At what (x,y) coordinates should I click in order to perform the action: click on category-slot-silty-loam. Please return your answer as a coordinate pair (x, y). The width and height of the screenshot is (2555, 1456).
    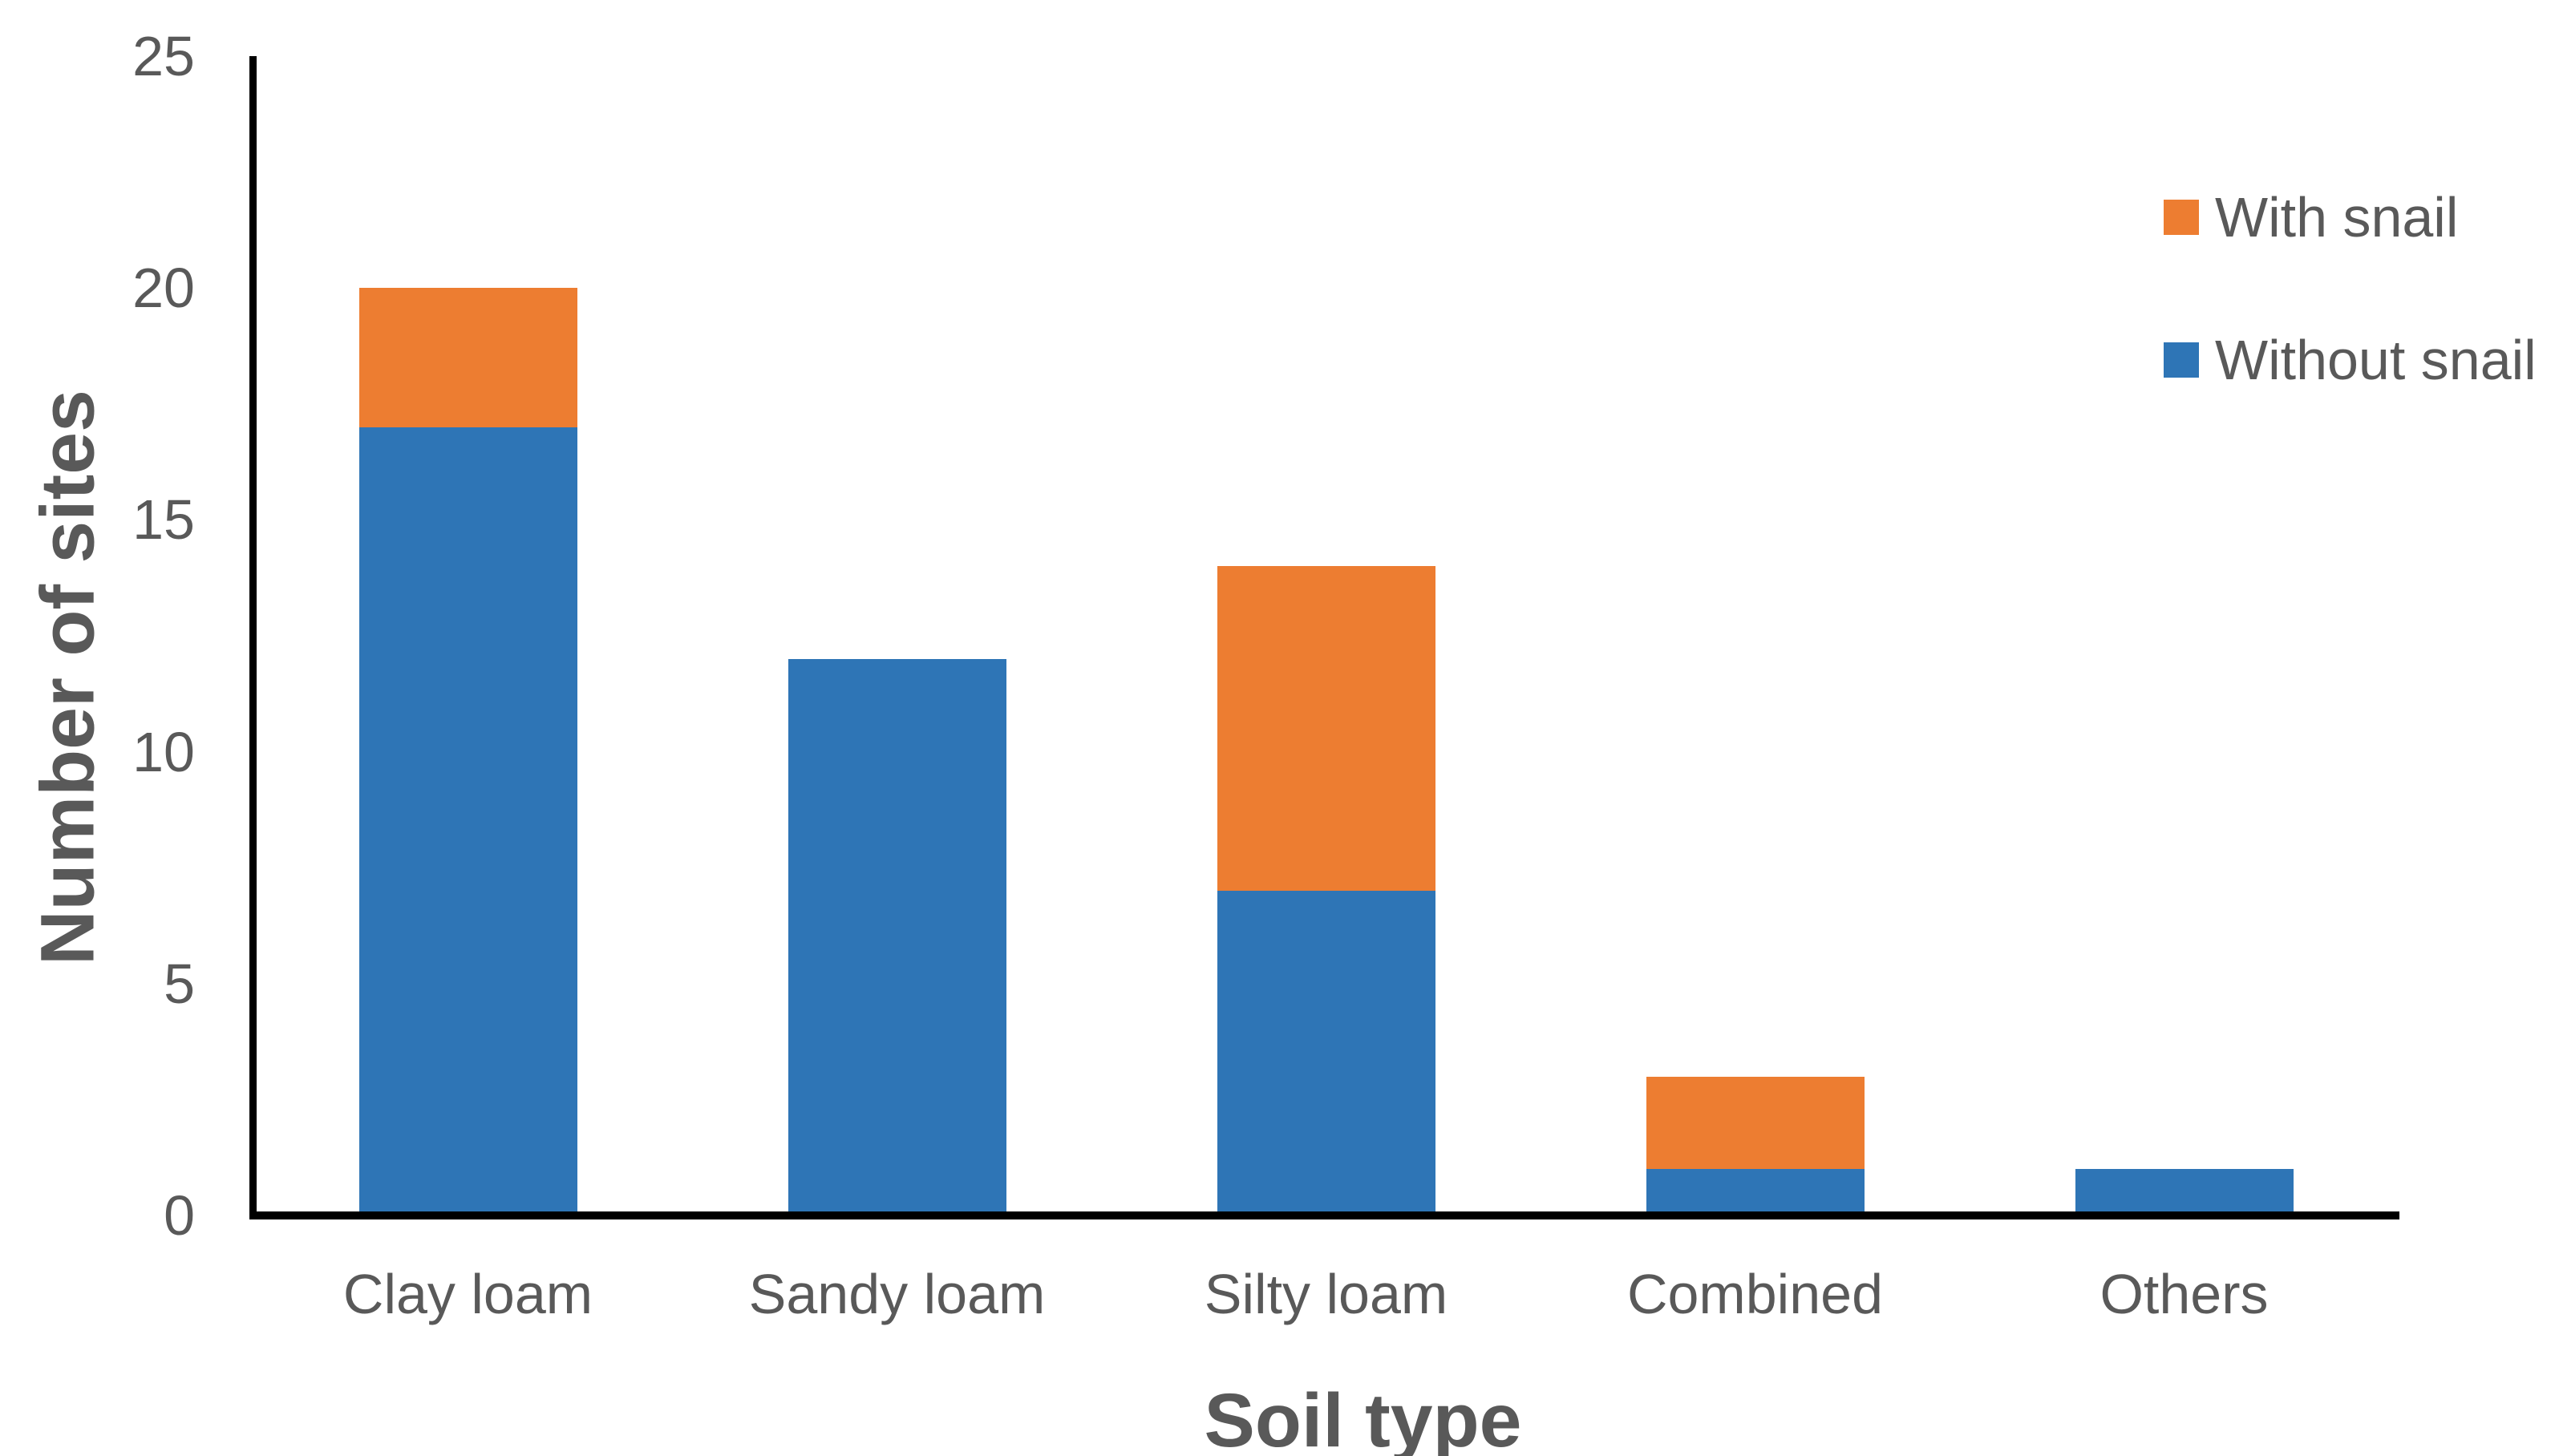
    Looking at the image, I should click on (1326, 635).